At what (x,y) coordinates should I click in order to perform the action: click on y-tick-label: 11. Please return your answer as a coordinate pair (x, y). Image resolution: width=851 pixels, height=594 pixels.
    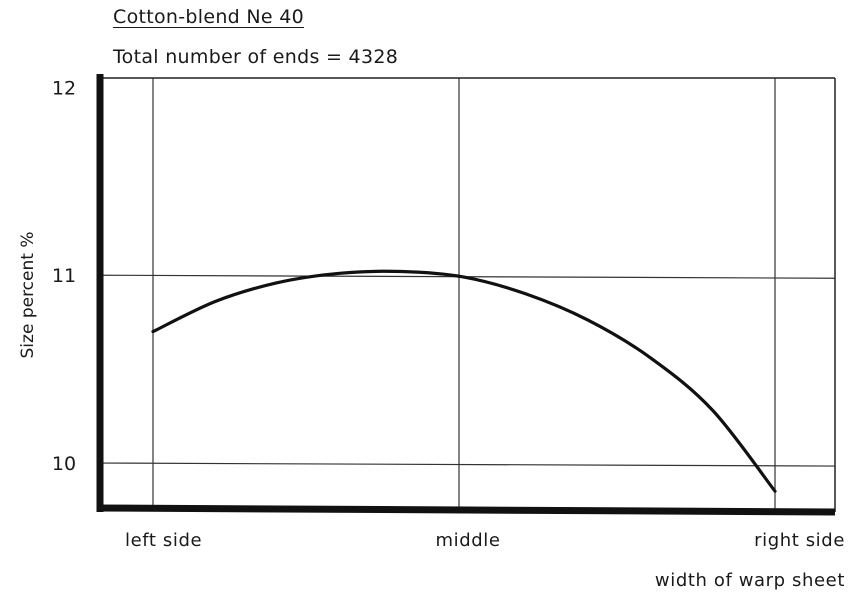
    Looking at the image, I should click on (64, 276).